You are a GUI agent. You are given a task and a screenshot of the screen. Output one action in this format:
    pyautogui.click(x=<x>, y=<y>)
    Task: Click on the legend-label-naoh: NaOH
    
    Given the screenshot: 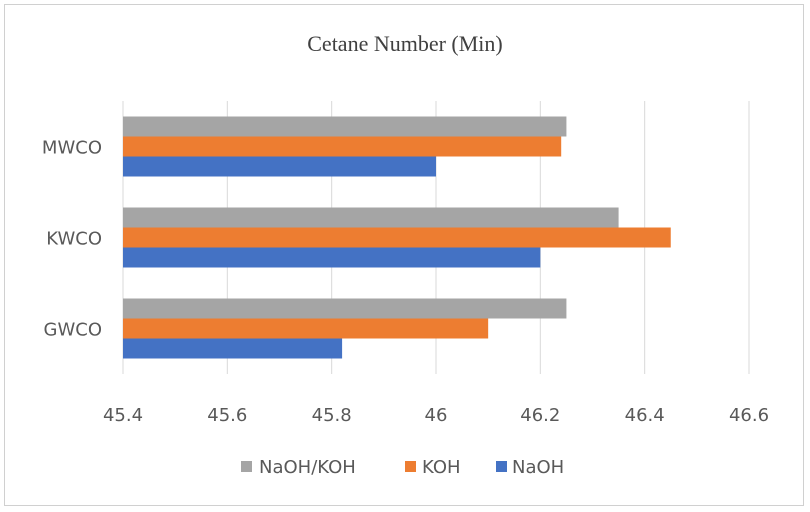 What is the action you would take?
    pyautogui.click(x=538, y=467)
    